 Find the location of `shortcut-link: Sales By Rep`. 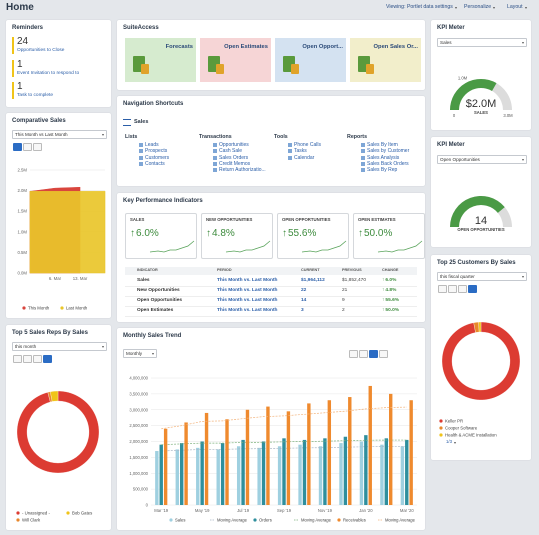

shortcut-link: Sales By Rep is located at coordinates (382, 170).